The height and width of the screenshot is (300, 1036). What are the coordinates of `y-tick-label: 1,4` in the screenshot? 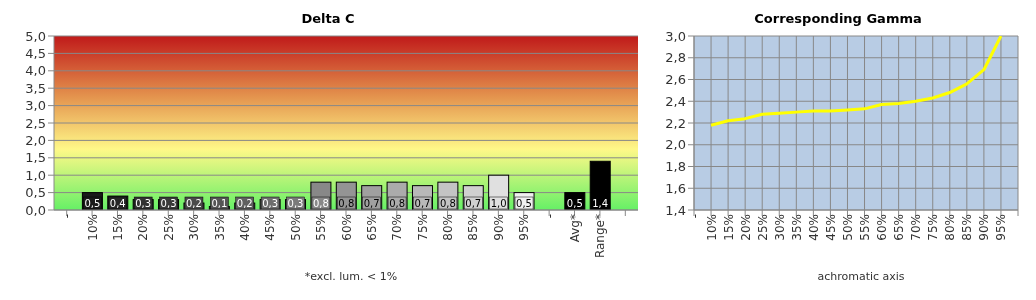 It's located at (675, 210).